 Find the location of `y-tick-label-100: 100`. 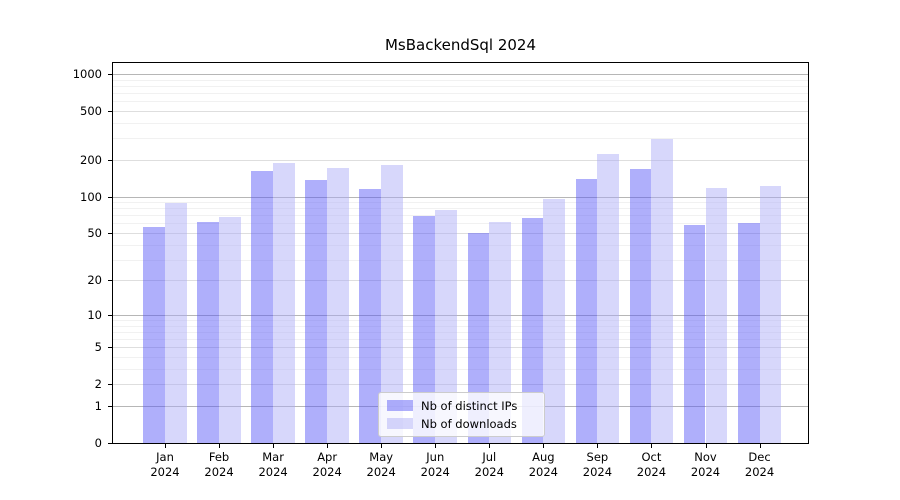

y-tick-label-100: 100 is located at coordinates (91, 196).